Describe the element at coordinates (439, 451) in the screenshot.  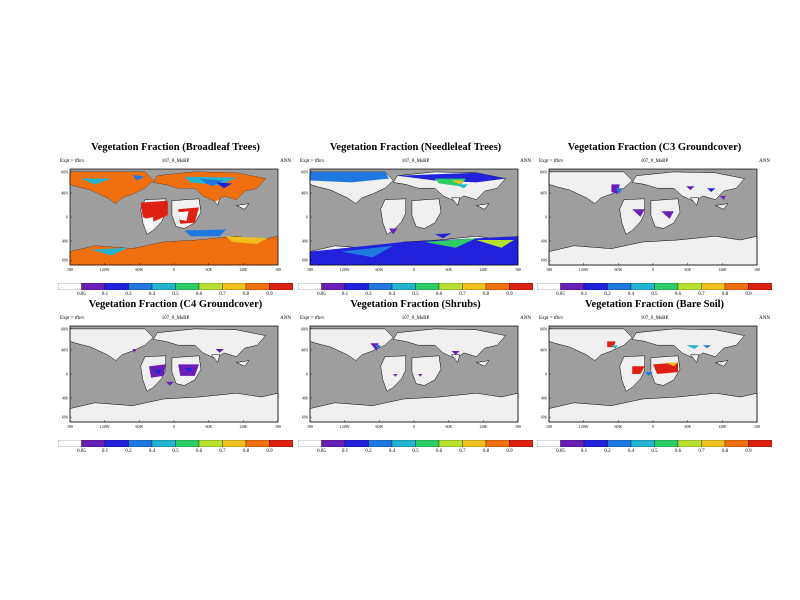
I see `colorbar-tick-label: 0.6` at that location.